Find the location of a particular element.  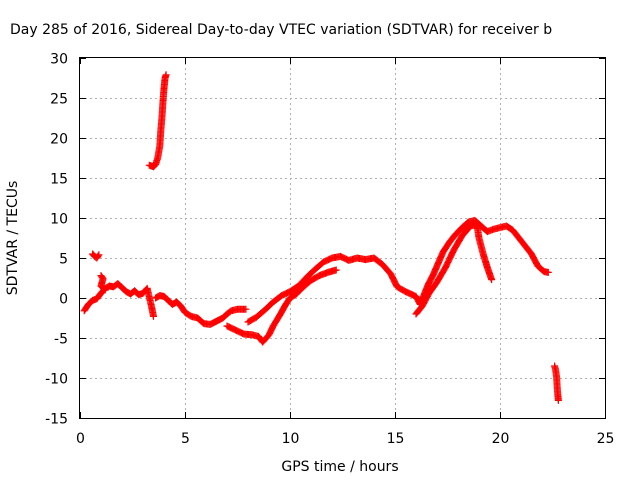

y-tick-label: 10 is located at coordinates (59, 220).